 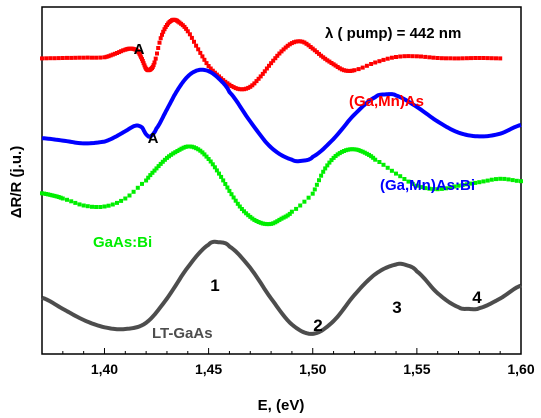 I want to click on x-tick-label: 1,55, so click(x=416, y=369).